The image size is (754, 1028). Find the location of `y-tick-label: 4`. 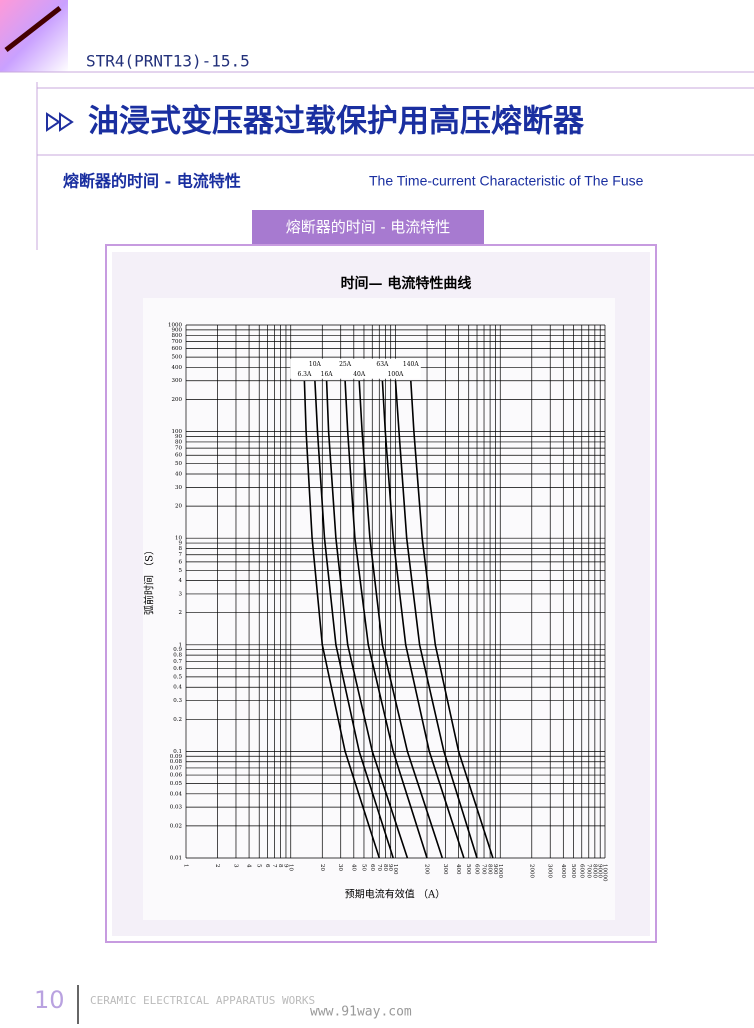

y-tick-label: 4 is located at coordinates (181, 581).